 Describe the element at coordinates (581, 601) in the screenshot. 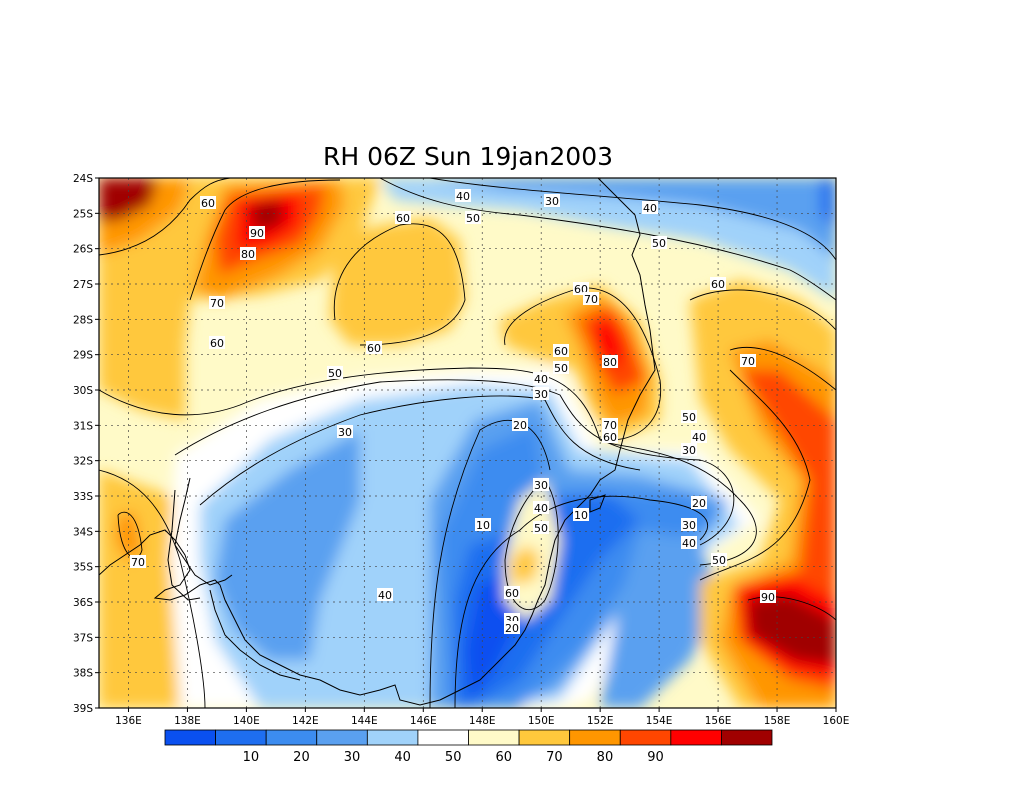

I see `contour-line-east-lower` at that location.